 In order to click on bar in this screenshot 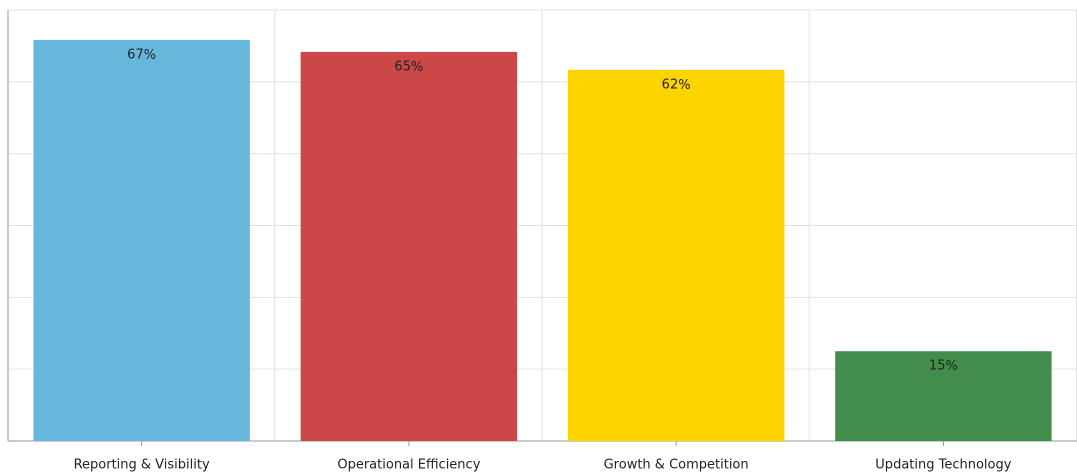, I will do `click(943, 396)`.